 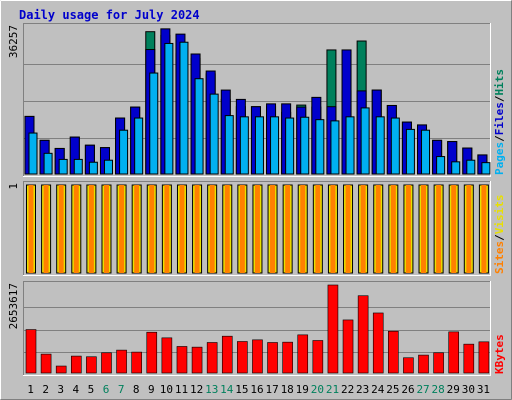 I want to click on day-label-14: 14, so click(x=227, y=389).